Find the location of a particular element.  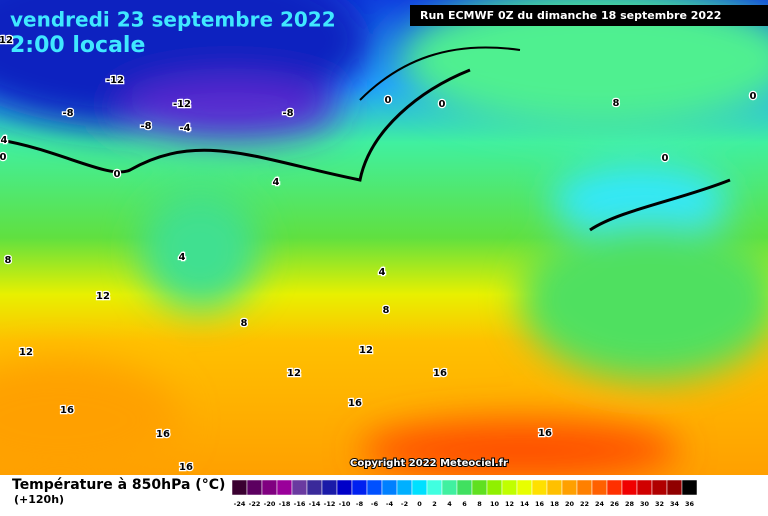

scale-label: 6 is located at coordinates (464, 504).